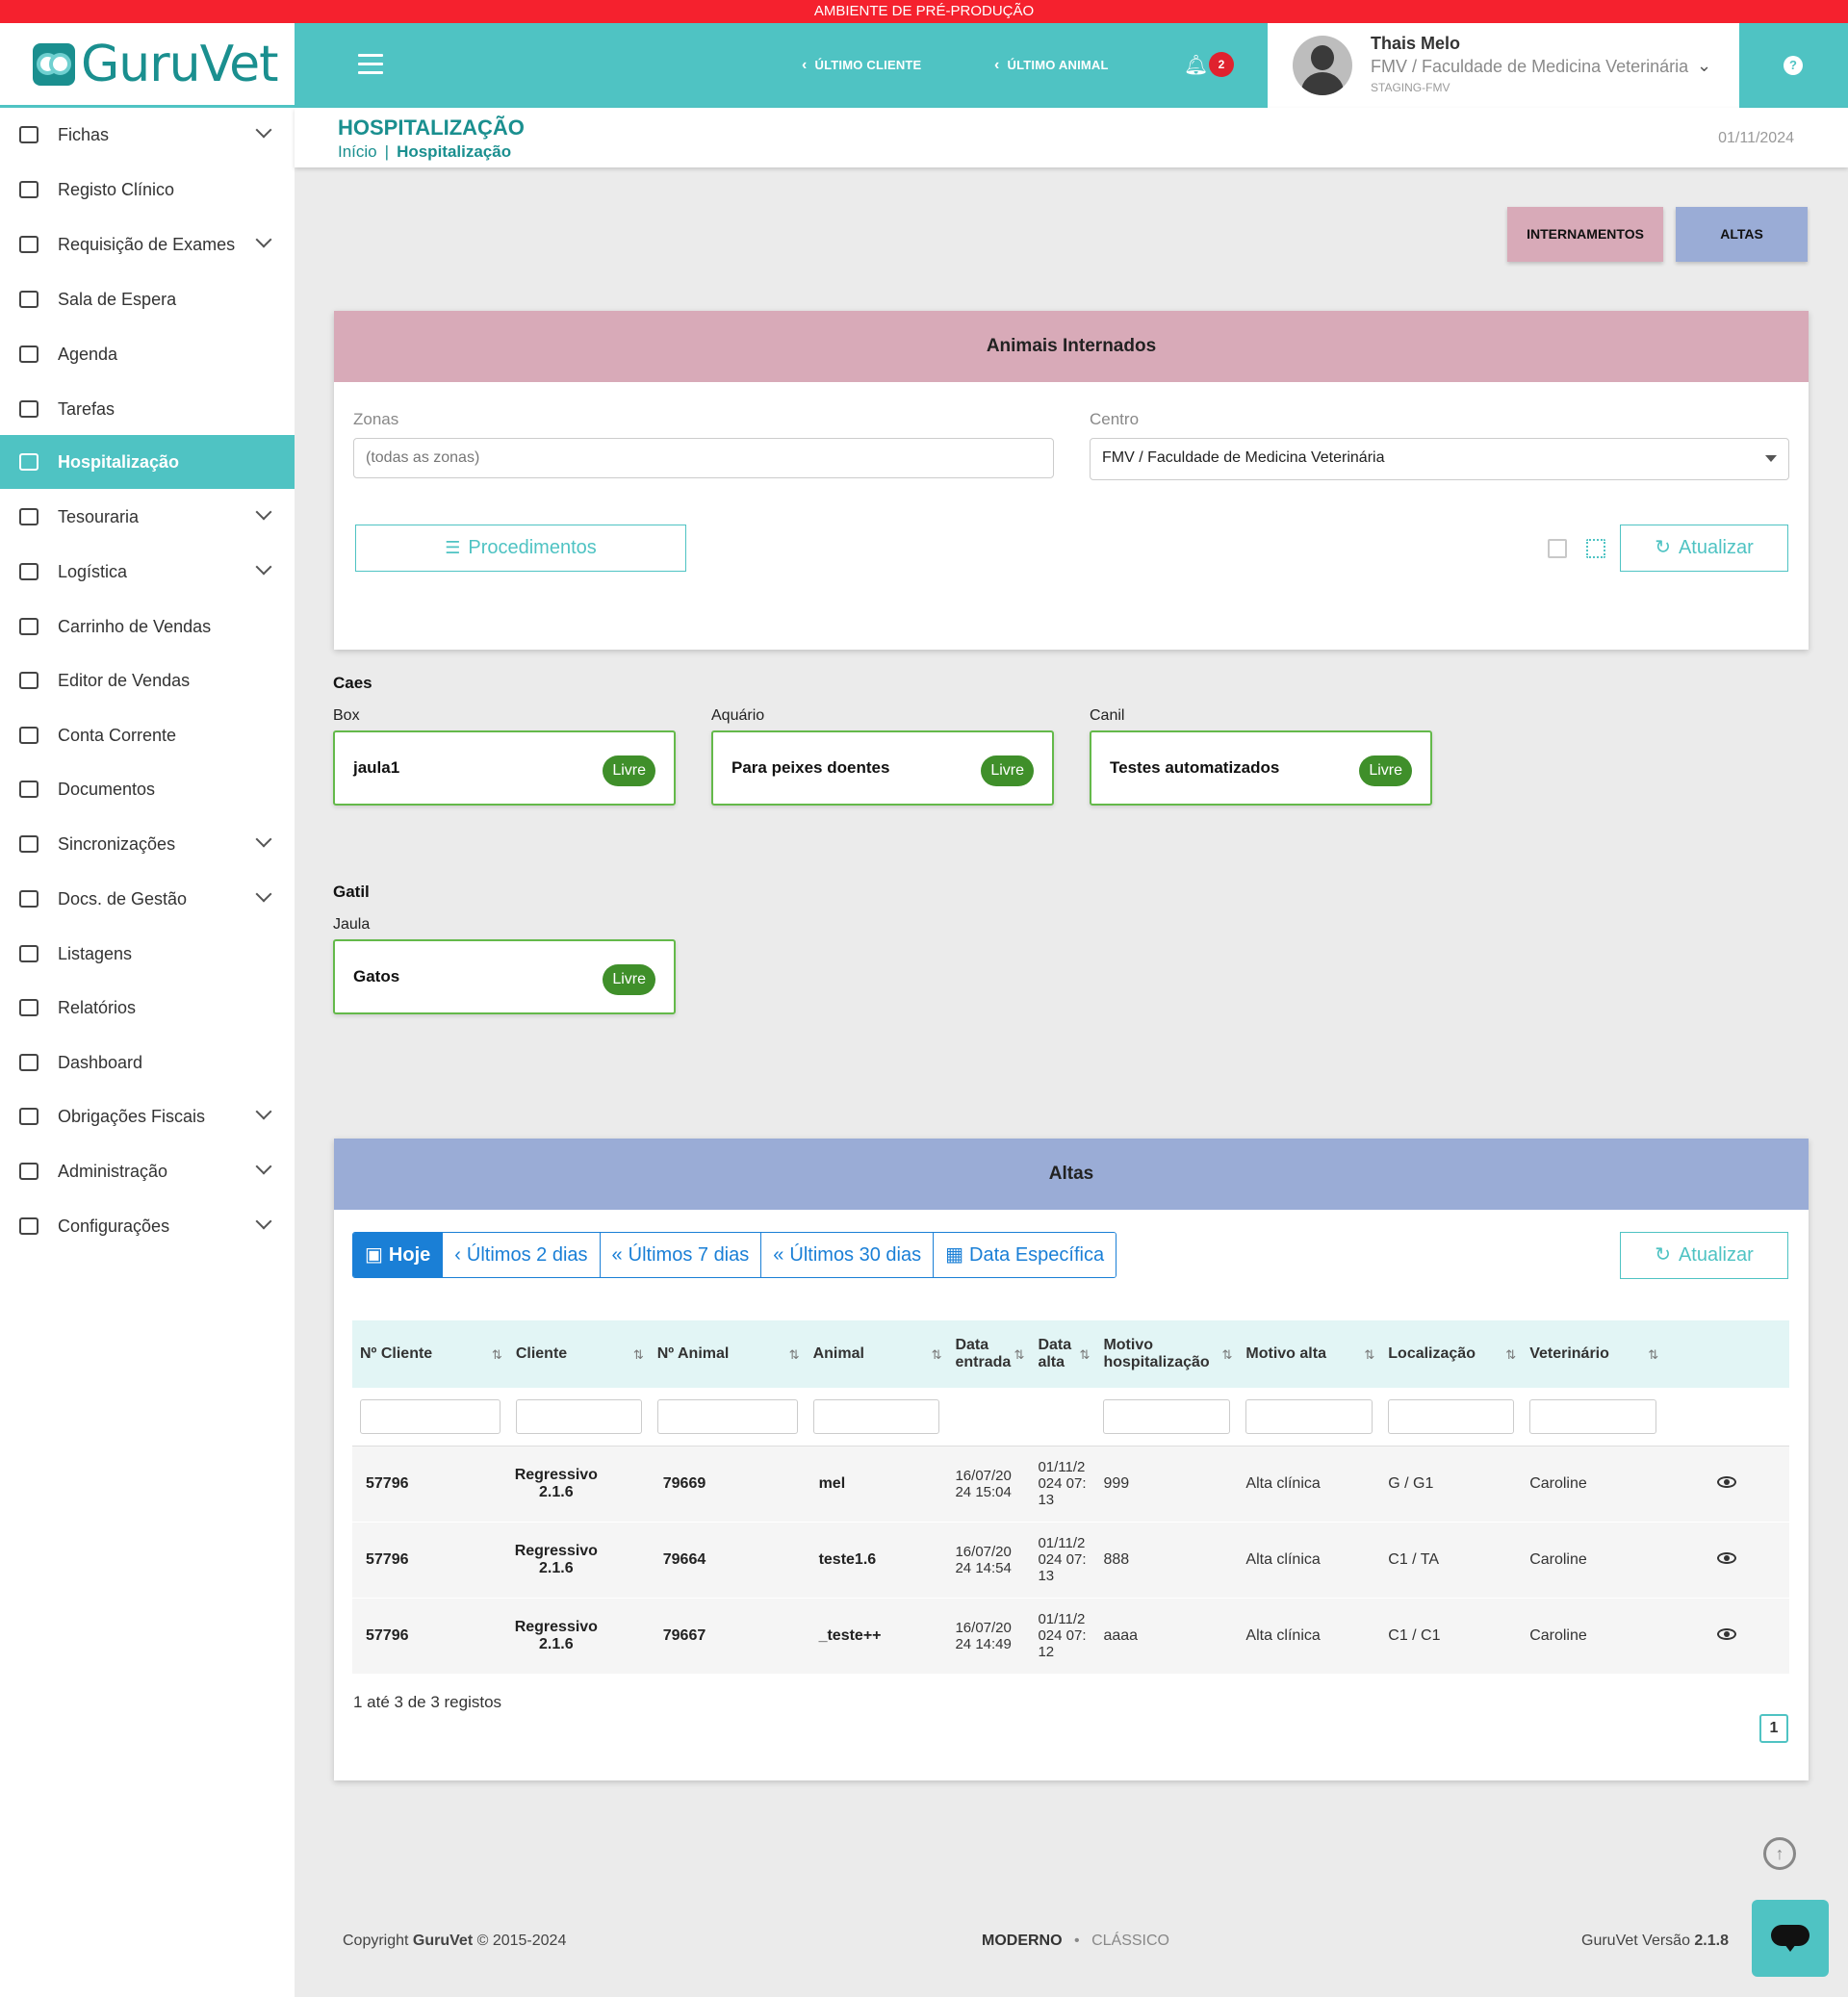  What do you see at coordinates (727, 1354) in the screenshot?
I see `column-header: Nº Animal ⇅` at bounding box center [727, 1354].